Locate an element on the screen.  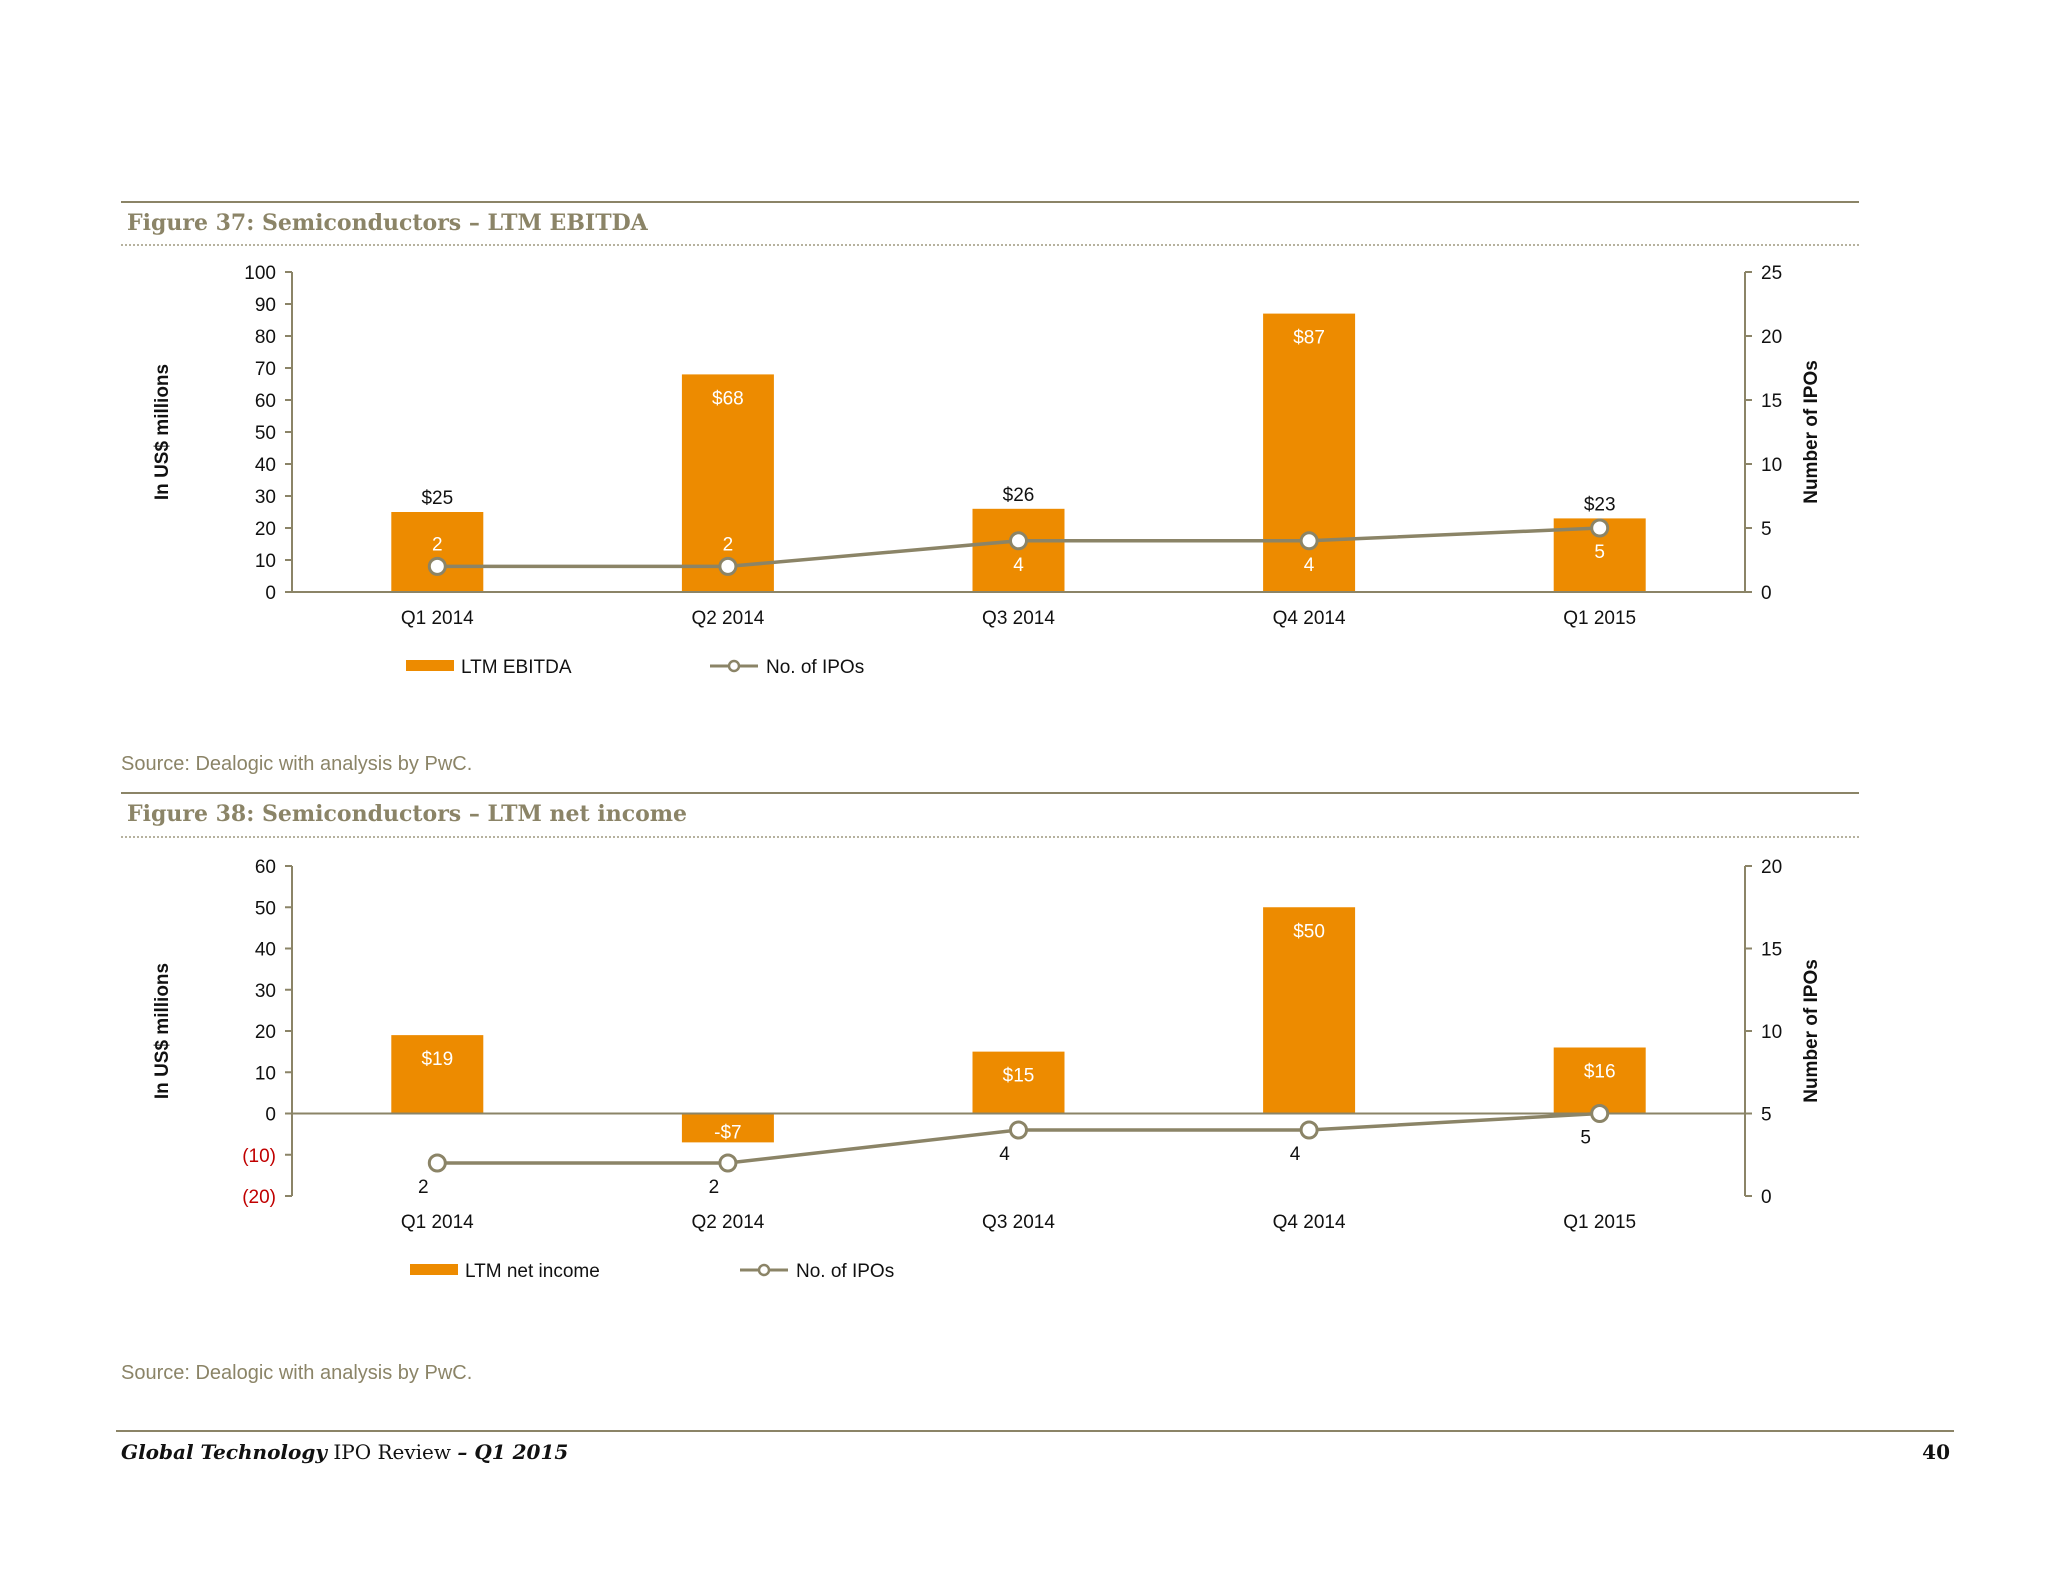
footer-title-end: – Q1 2015 is located at coordinates (513, 1452).